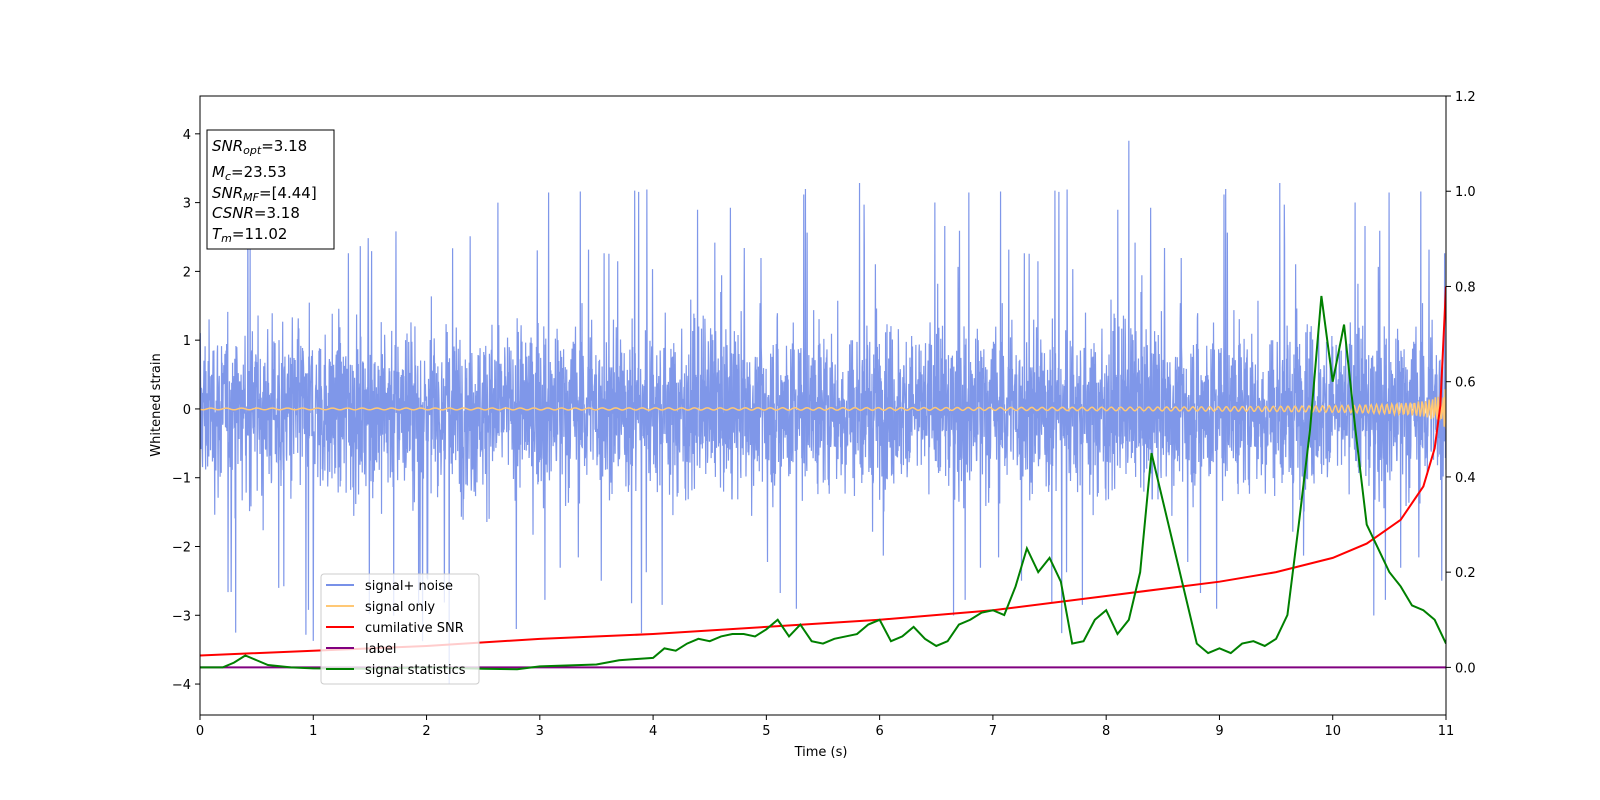 Image resolution: width=1600 pixels, height=800 pixels. What do you see at coordinates (1332, 731) in the screenshot?
I see `x-tick-label: 10` at bounding box center [1332, 731].